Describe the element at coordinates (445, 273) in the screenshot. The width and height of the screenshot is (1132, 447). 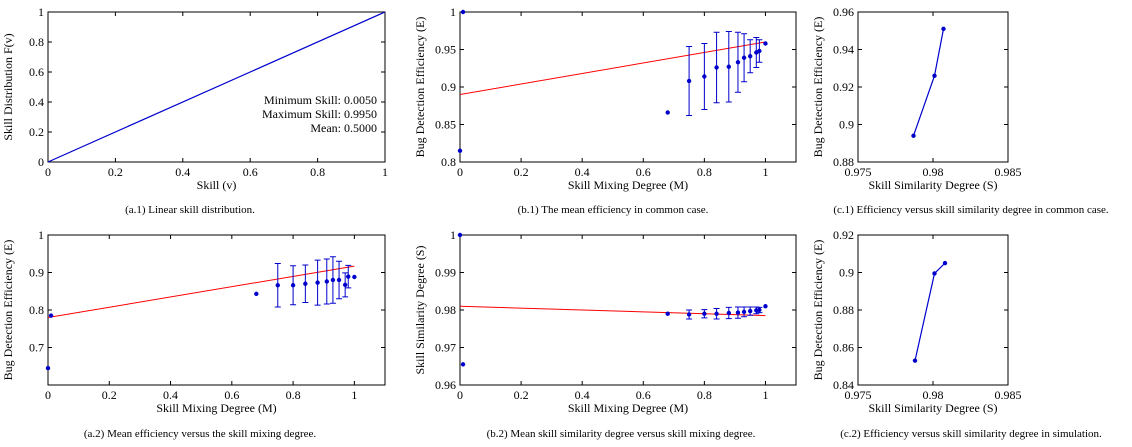
I see `y-tick-label: 0.99` at that location.